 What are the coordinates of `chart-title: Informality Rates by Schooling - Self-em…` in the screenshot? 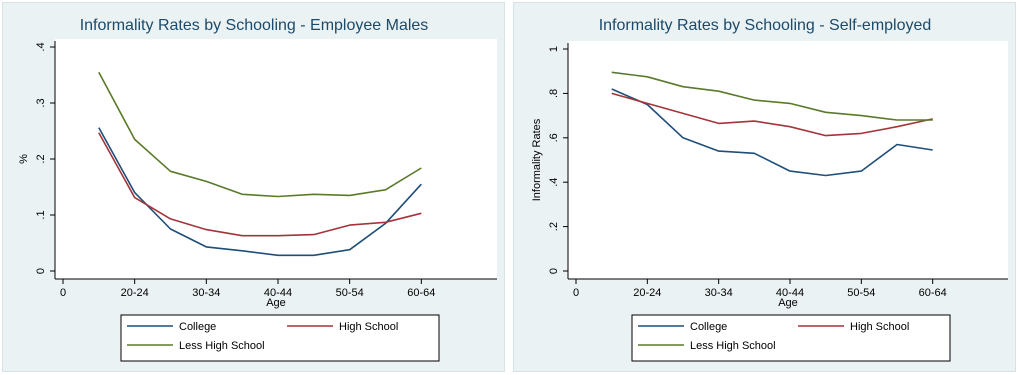 It's located at (765, 25).